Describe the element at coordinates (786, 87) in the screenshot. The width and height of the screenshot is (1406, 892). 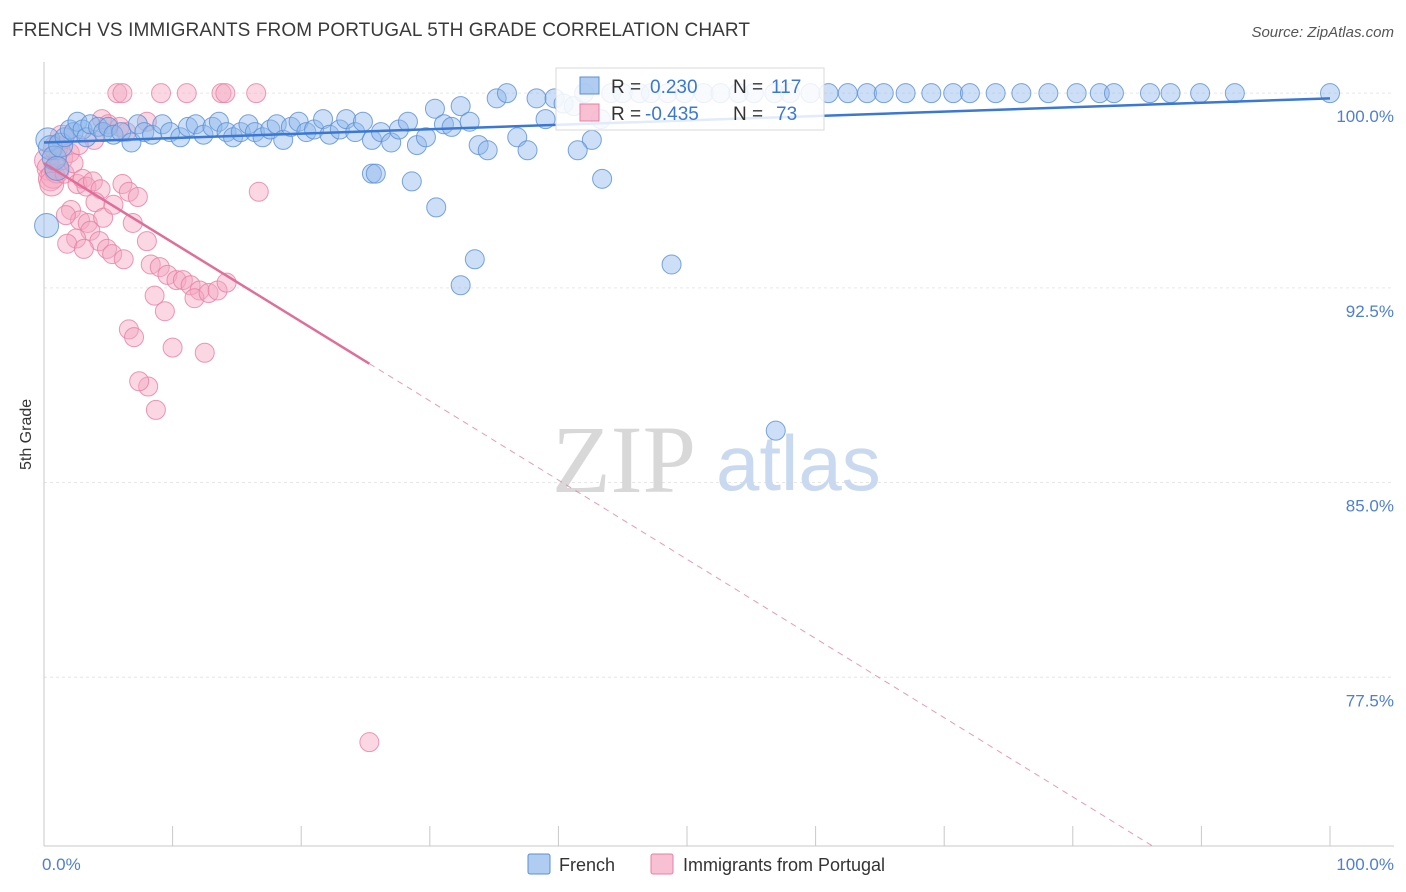
I see `french-n-value: 117` at that location.